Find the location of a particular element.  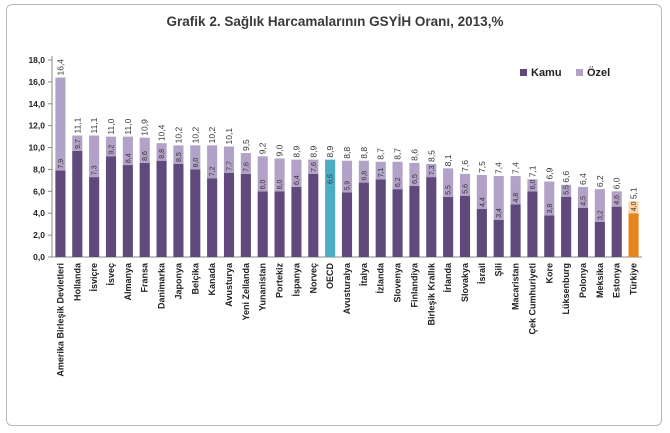

legend-swatch-ozel is located at coordinates (579, 72).